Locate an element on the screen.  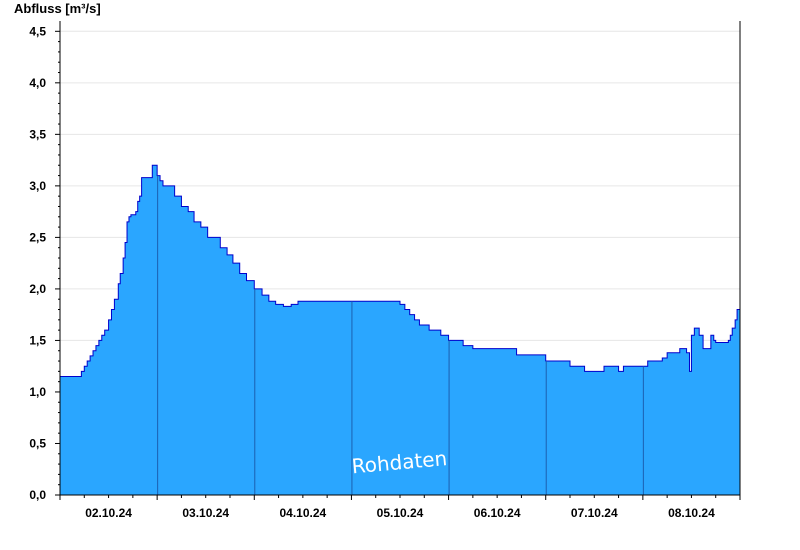
y-tick-label: 3,0 is located at coordinates (37, 186).